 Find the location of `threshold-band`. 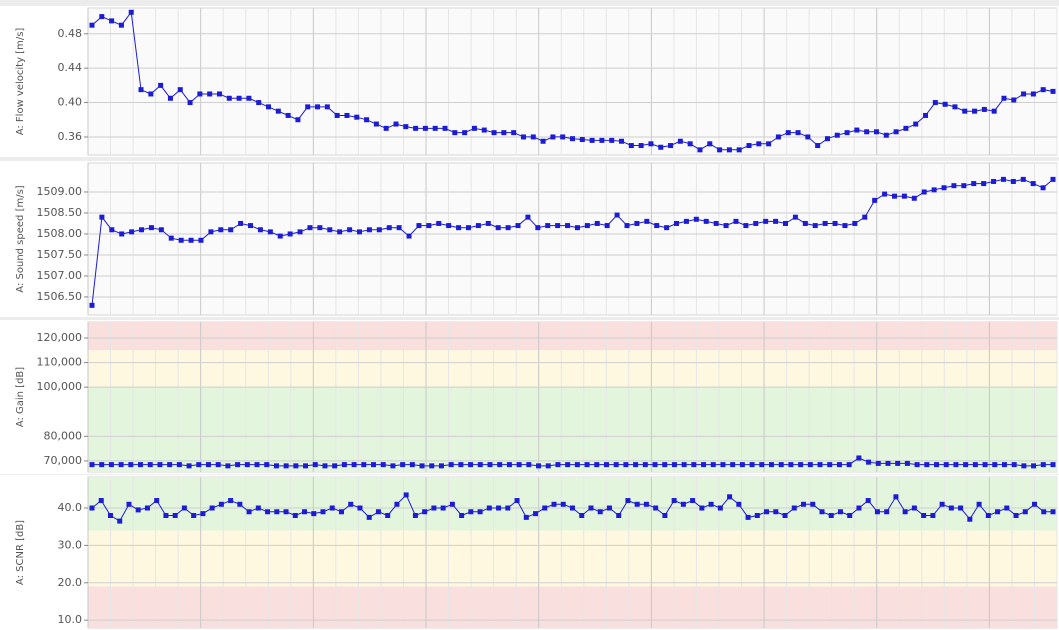

threshold-band is located at coordinates (572, 558).